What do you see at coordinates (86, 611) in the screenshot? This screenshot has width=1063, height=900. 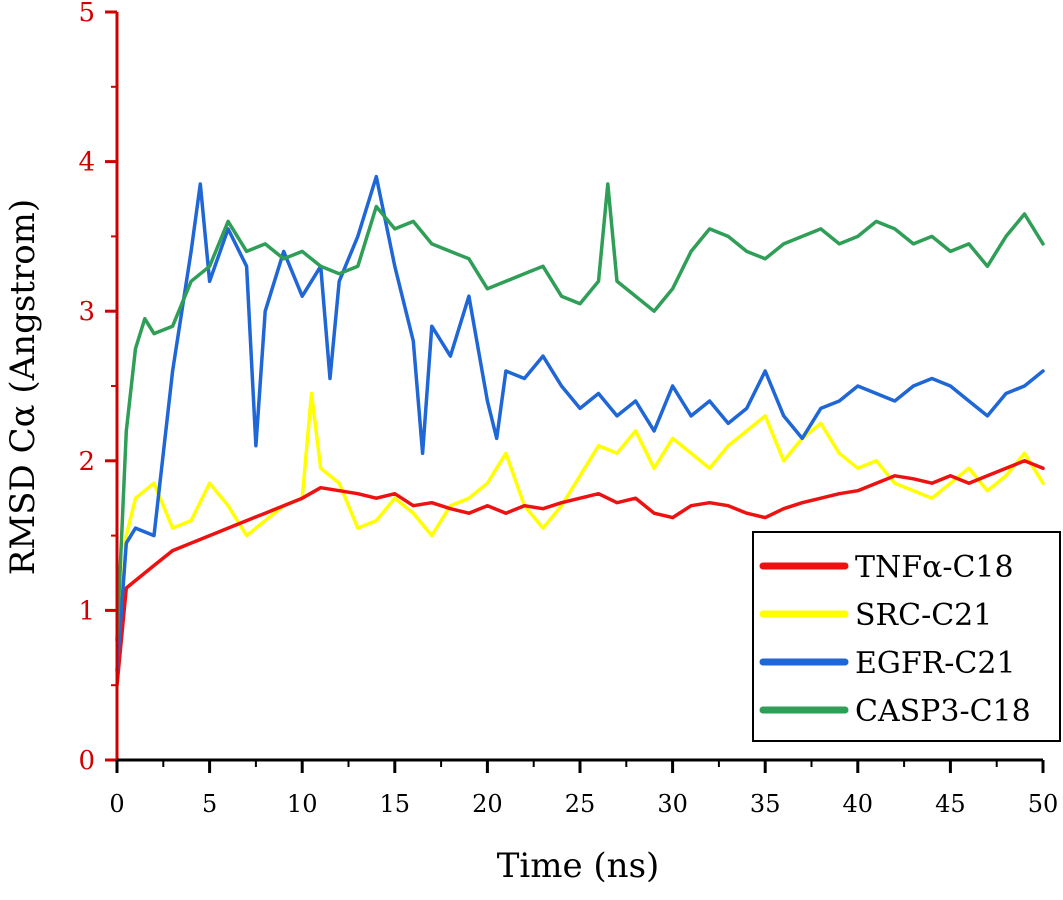 I see `y-tick-label: 1` at bounding box center [86, 611].